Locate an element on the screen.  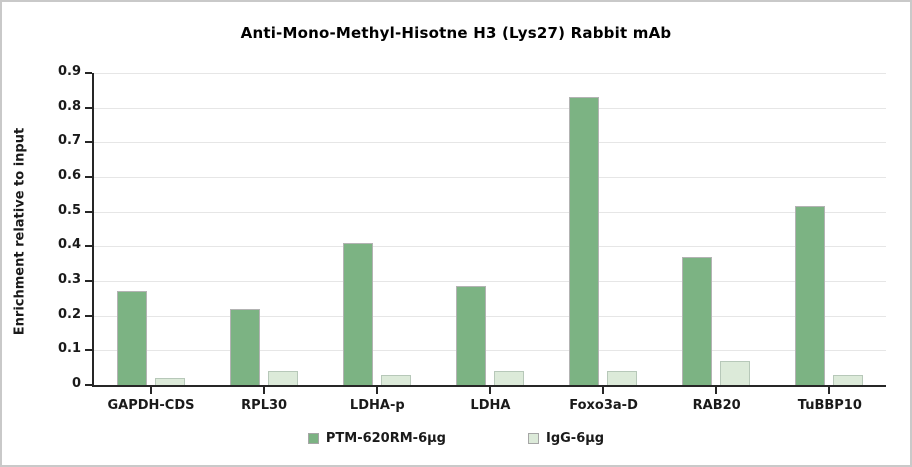
legend-item-PTM-620RM-6µg: PTM-620RM-6µg is located at coordinates (376, 438).